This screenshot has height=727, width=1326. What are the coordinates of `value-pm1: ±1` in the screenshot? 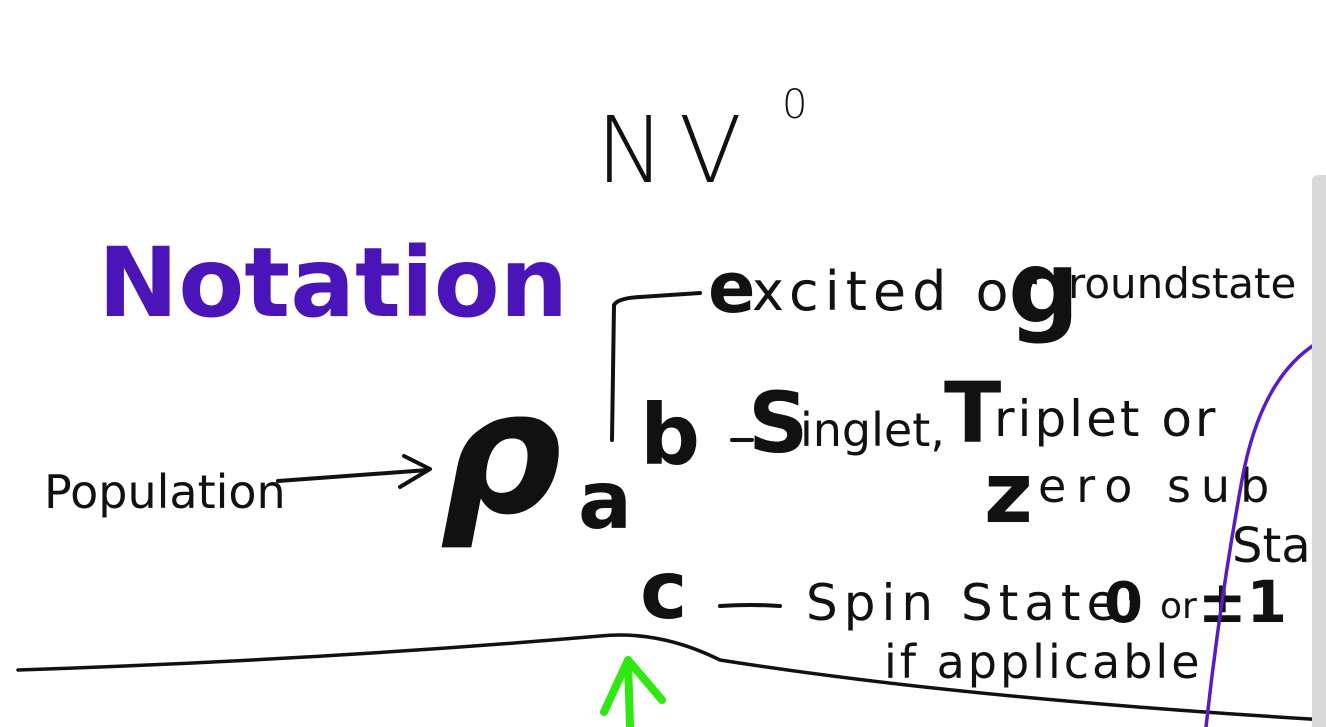 It's located at (1242, 602).